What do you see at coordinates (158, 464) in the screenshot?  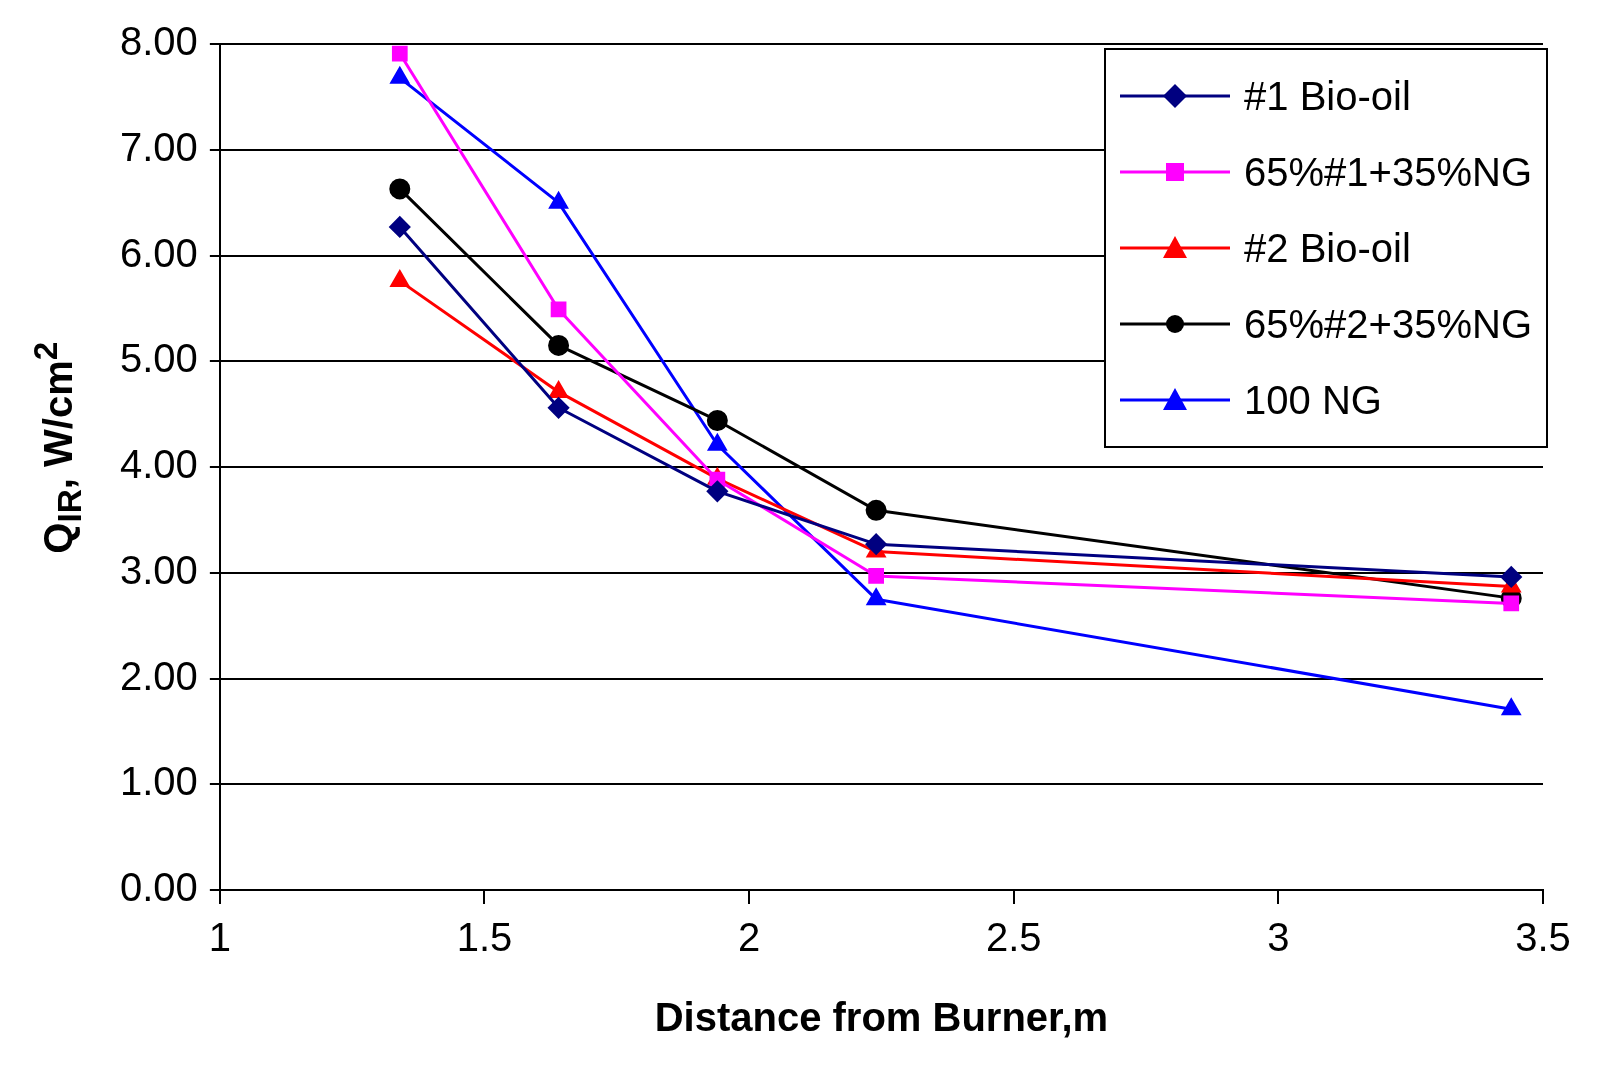 I see `y-tick-label: 4.00` at bounding box center [158, 464].